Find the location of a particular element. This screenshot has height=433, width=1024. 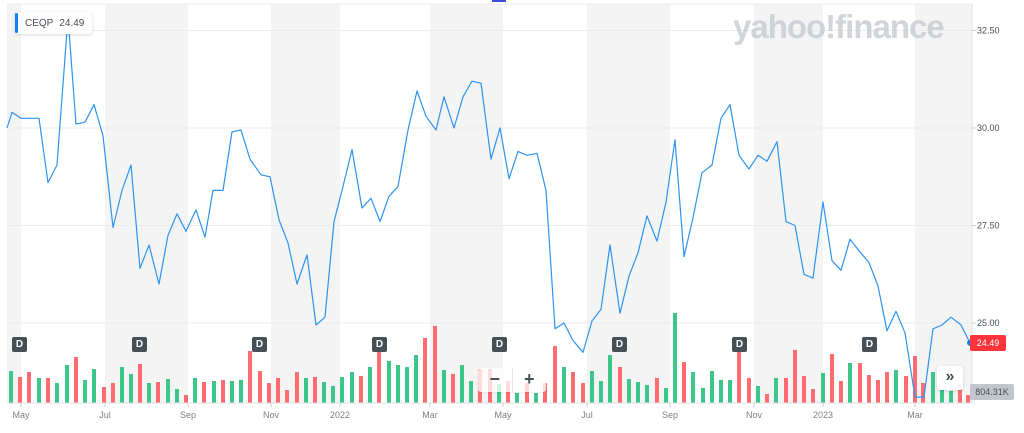

zoom-out-button: − is located at coordinates (495, 380).